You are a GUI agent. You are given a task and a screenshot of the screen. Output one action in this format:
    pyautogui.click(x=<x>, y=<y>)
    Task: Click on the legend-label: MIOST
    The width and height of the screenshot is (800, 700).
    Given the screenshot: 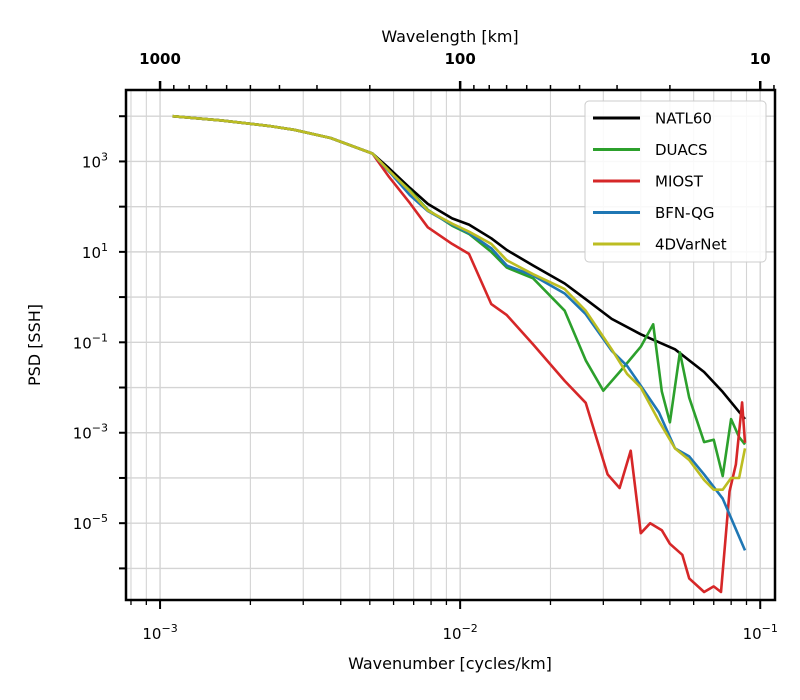 What is the action you would take?
    pyautogui.click(x=679, y=182)
    